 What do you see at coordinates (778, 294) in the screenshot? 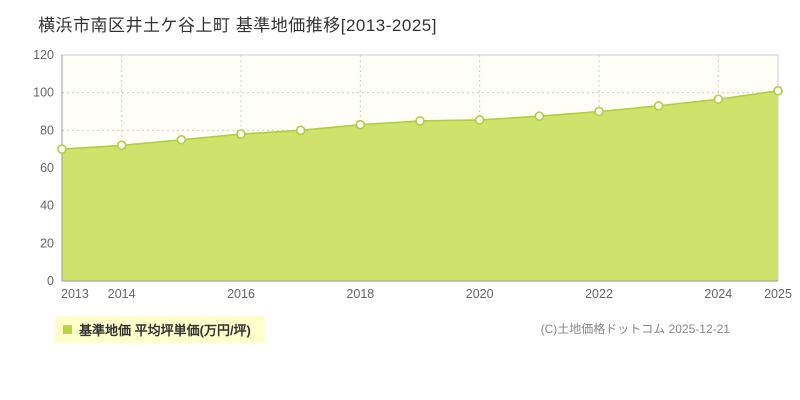
I see `svg-text: 2025` at bounding box center [778, 294].